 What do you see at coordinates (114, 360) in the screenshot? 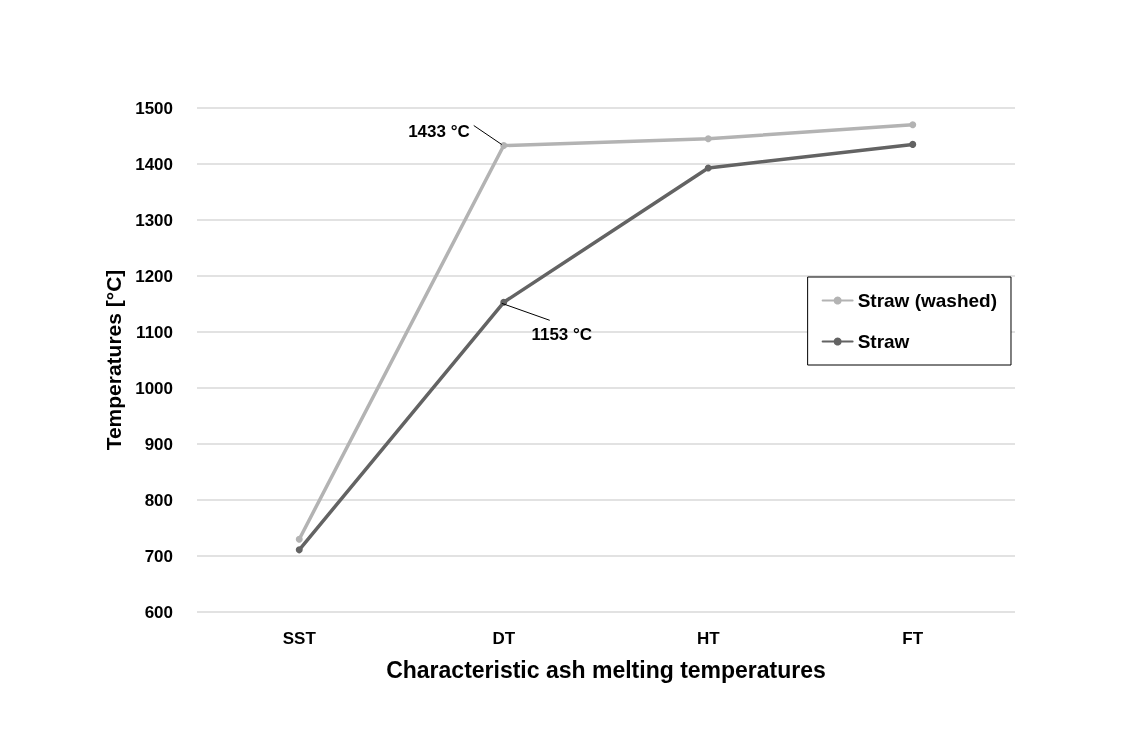
I see `y-axis-title: Temperatures [°C]` at bounding box center [114, 360].